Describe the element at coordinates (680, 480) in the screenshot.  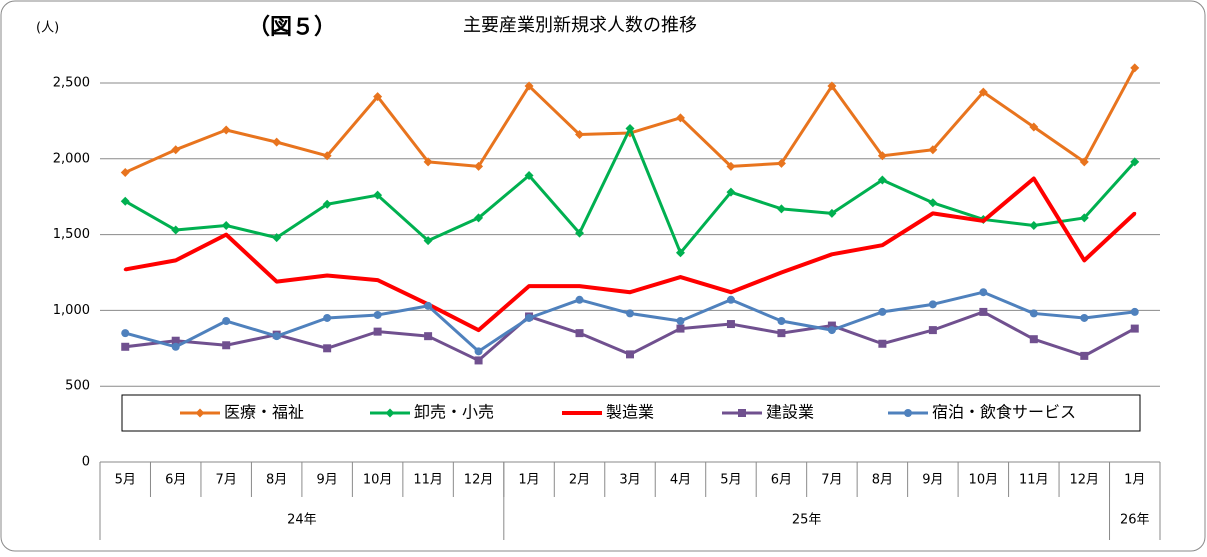
I see `x-tick-label: 4月` at that location.